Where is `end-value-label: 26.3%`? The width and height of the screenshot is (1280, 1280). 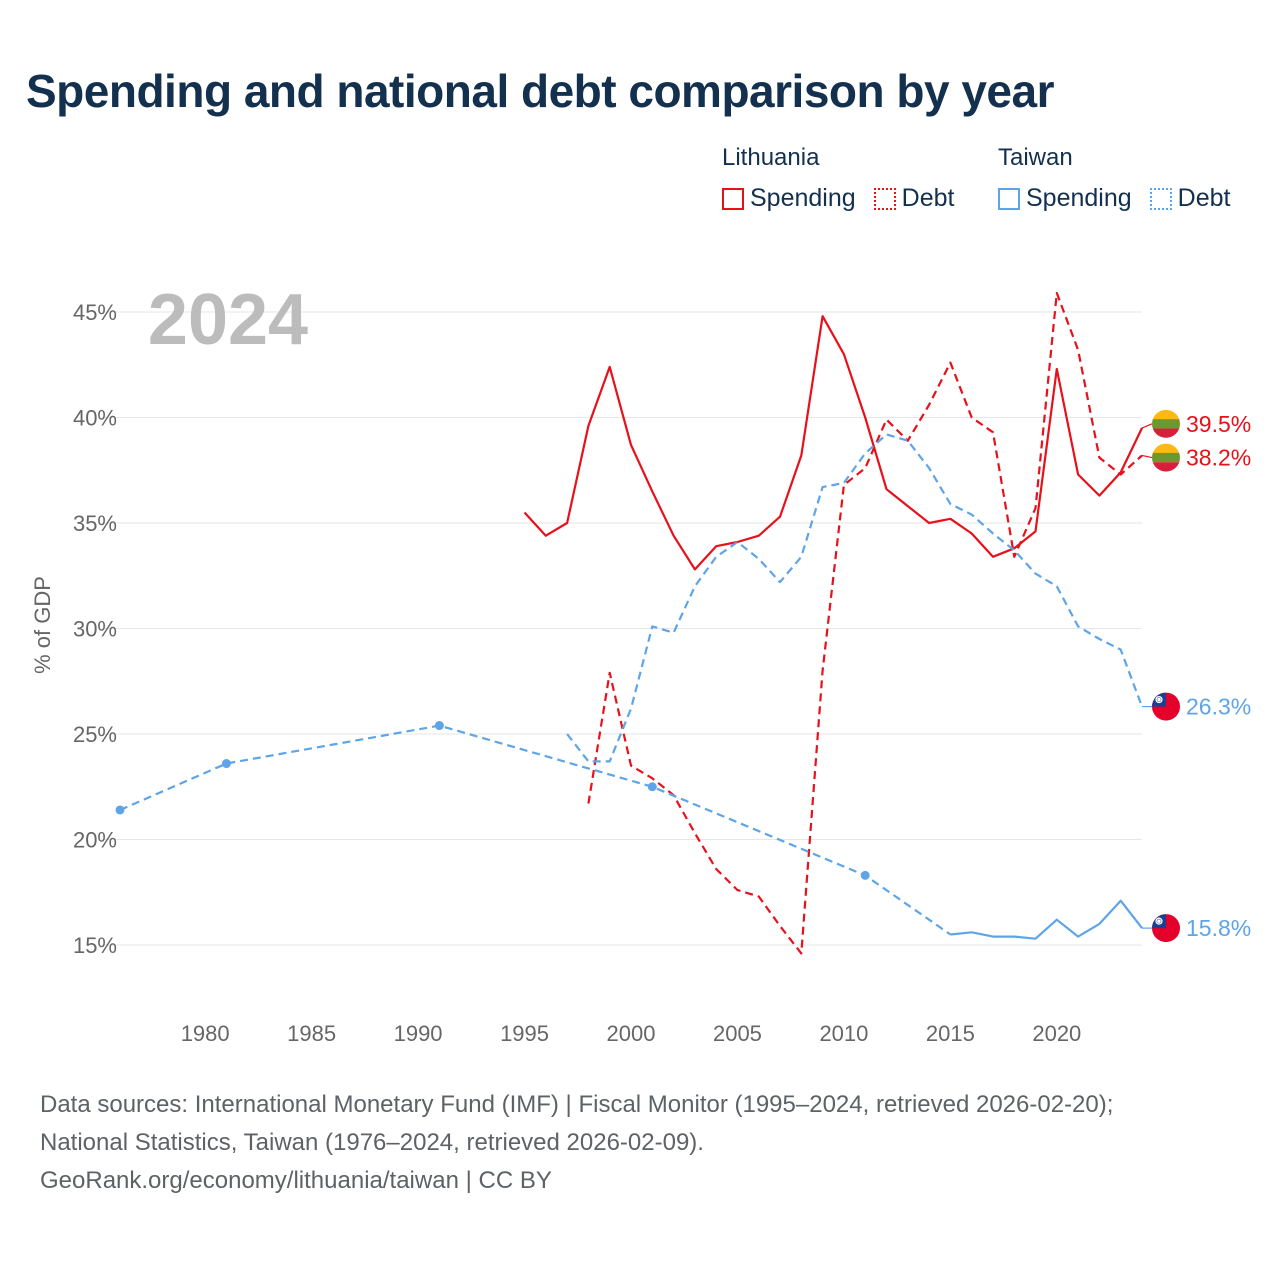 end-value-label: 26.3% is located at coordinates (1218, 707).